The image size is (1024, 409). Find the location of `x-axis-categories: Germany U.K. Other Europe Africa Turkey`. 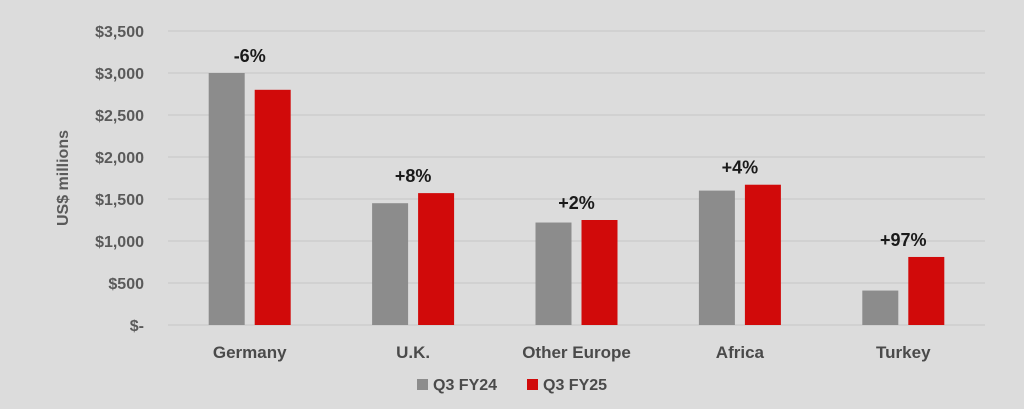

x-axis-categories: Germany U.K. Other Europe Africa Turkey is located at coordinates (572, 352).